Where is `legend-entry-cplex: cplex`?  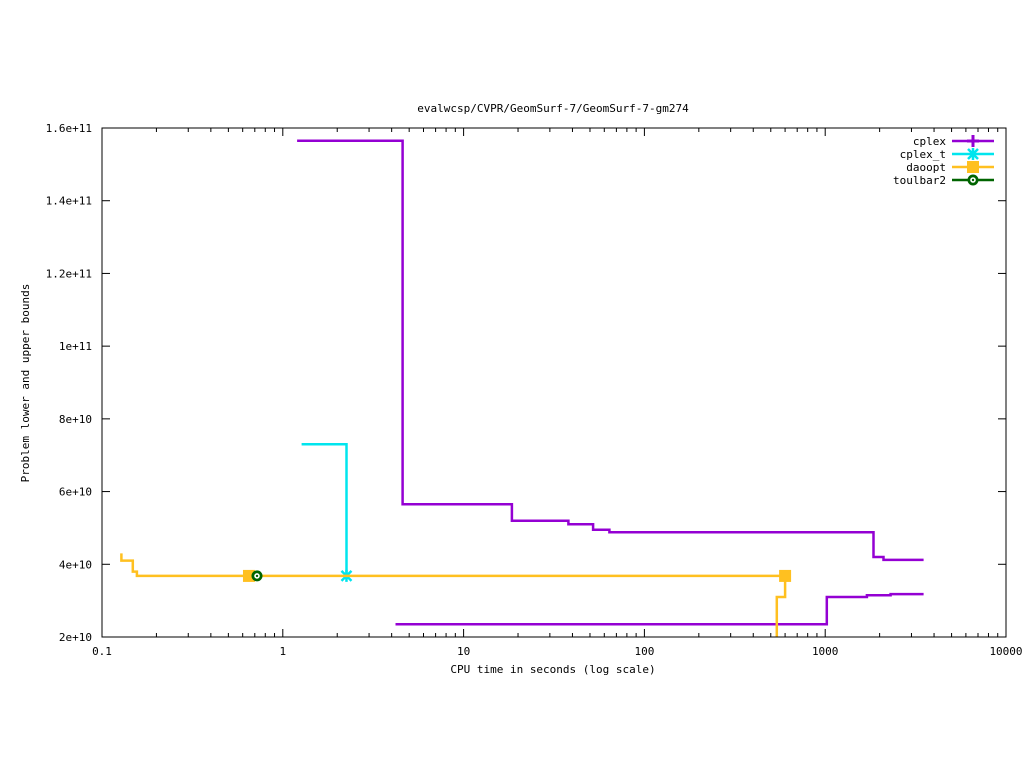 legend-entry-cplex: cplex is located at coordinates (953, 141).